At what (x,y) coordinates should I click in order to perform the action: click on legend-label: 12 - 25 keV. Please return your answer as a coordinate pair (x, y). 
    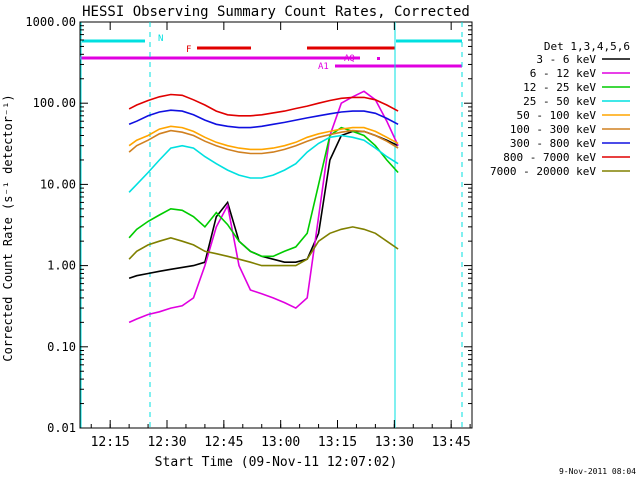
    Looking at the image, I should click on (559, 87).